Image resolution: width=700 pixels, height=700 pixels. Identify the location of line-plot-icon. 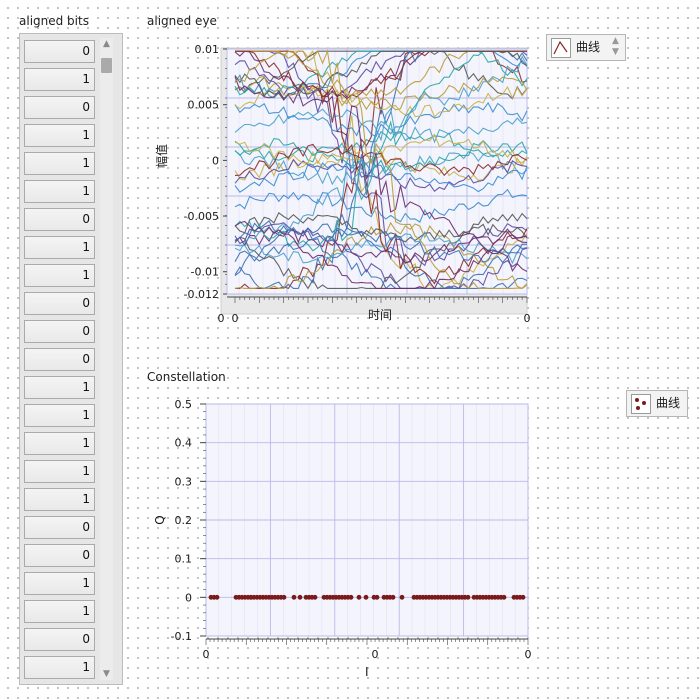
(561, 48).